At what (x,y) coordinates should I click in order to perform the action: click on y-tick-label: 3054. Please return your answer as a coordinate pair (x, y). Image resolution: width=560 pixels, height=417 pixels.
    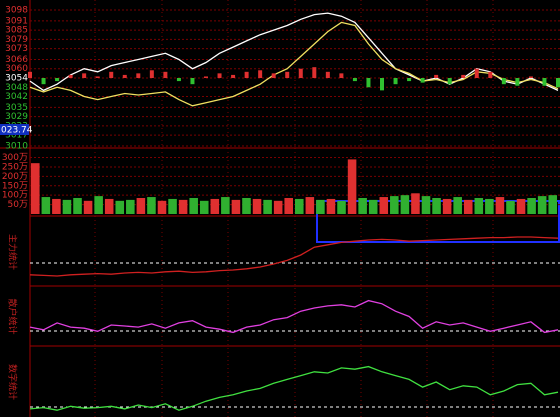
    Looking at the image, I should click on (16, 79).